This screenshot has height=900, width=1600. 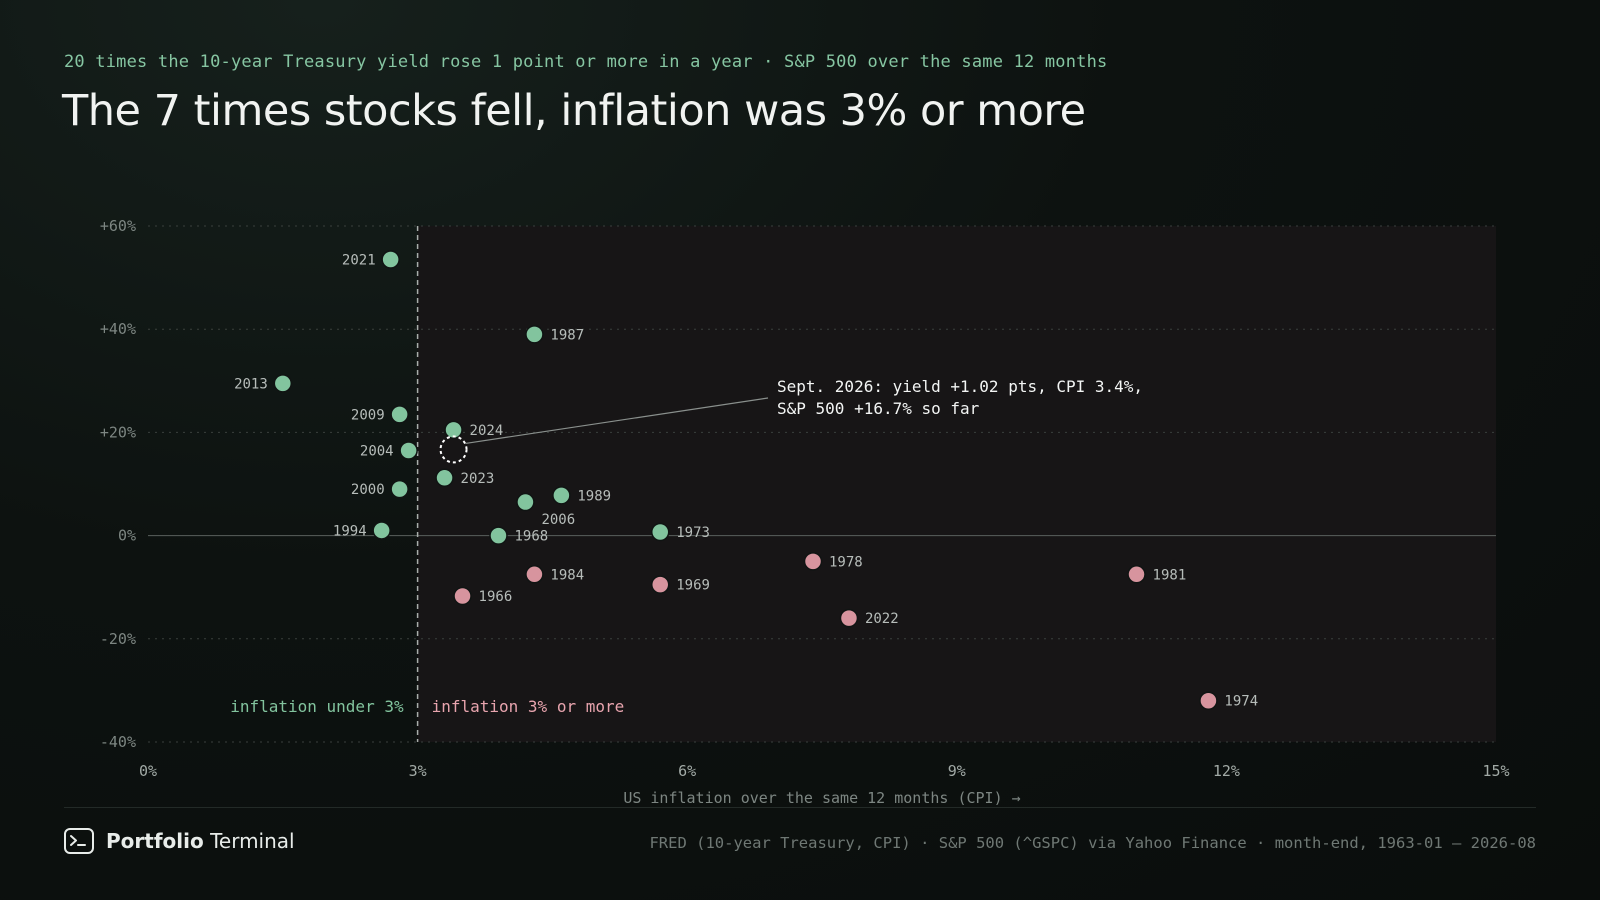 I want to click on point-label-2000: 2000, so click(x=368, y=490).